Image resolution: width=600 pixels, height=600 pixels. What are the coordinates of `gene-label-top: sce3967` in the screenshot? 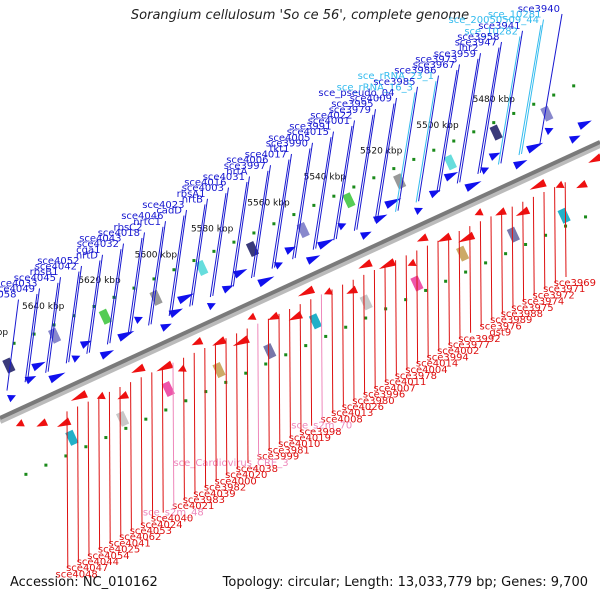 It's located at (434, 65).